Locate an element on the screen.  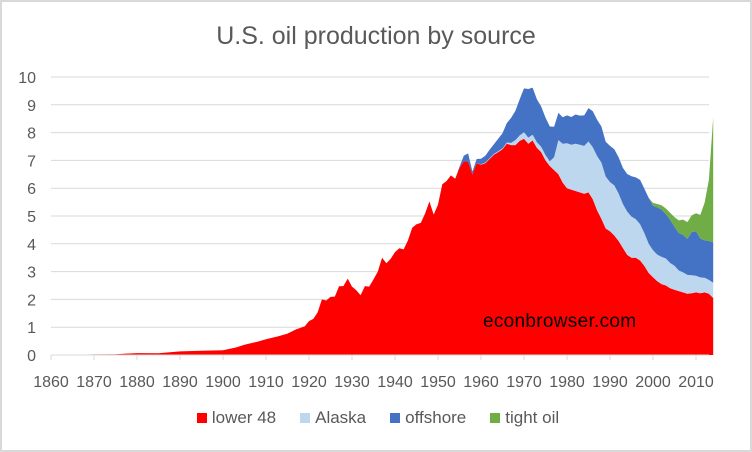
legend-item-tight-oil: tight oil is located at coordinates (524, 418).